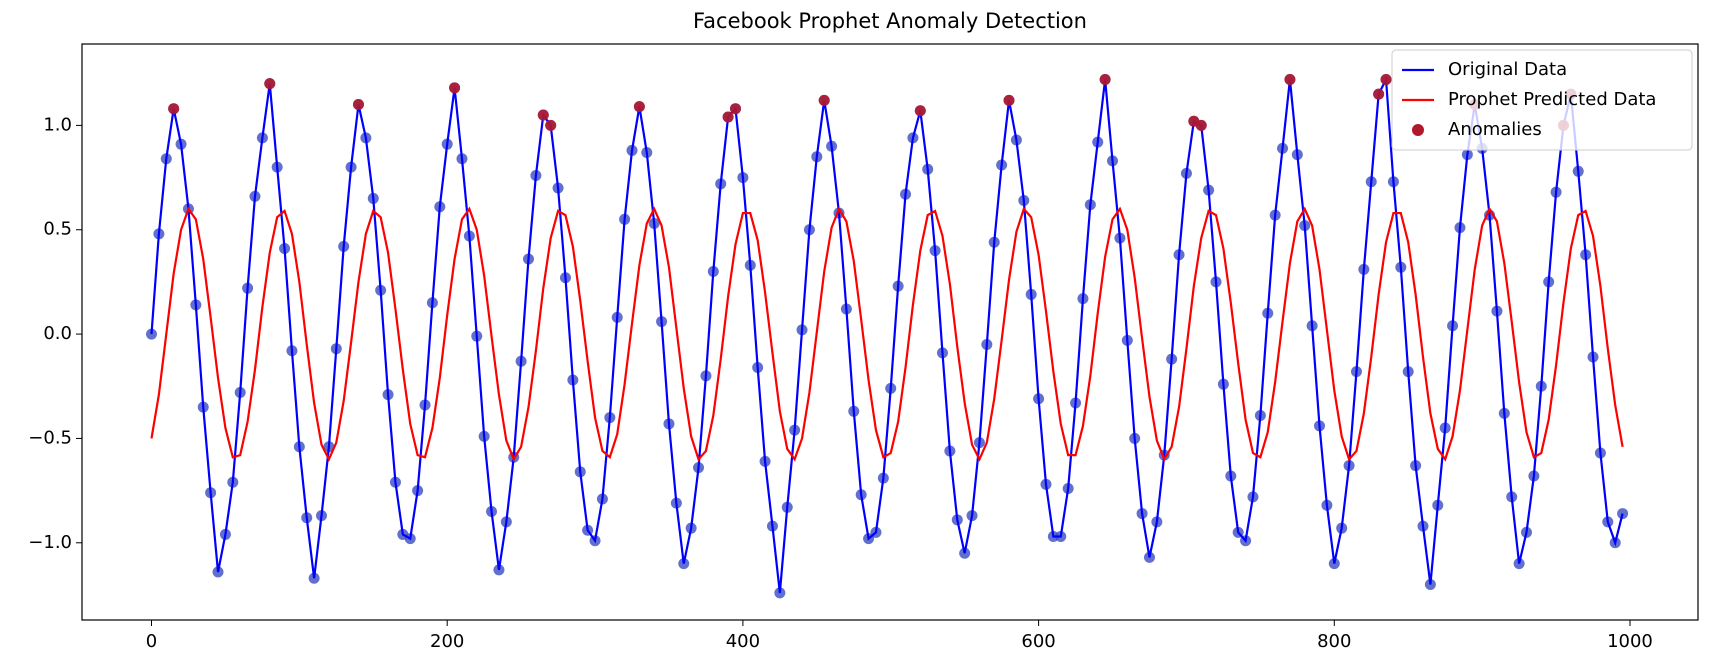 This screenshot has width=1712, height=666. What do you see at coordinates (57, 124) in the screenshot?
I see `y-tick-label: 1.0` at bounding box center [57, 124].